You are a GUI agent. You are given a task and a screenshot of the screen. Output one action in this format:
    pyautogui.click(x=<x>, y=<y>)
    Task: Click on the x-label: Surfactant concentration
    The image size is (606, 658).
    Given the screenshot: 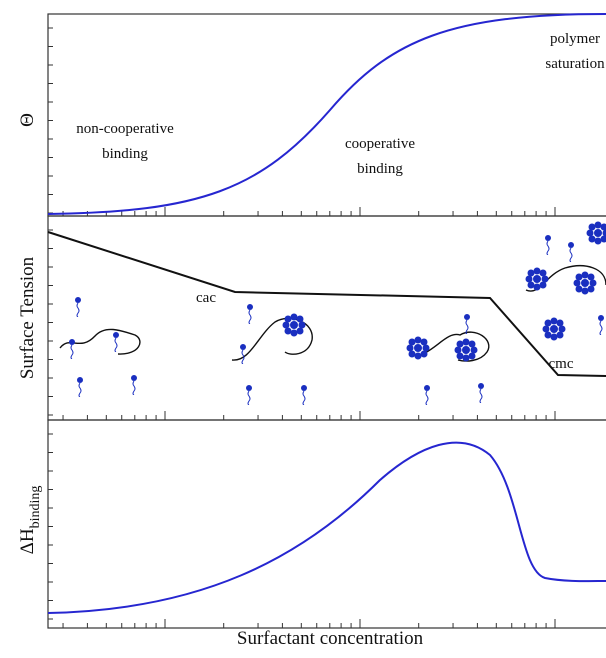 What is the action you would take?
    pyautogui.click(x=330, y=638)
    